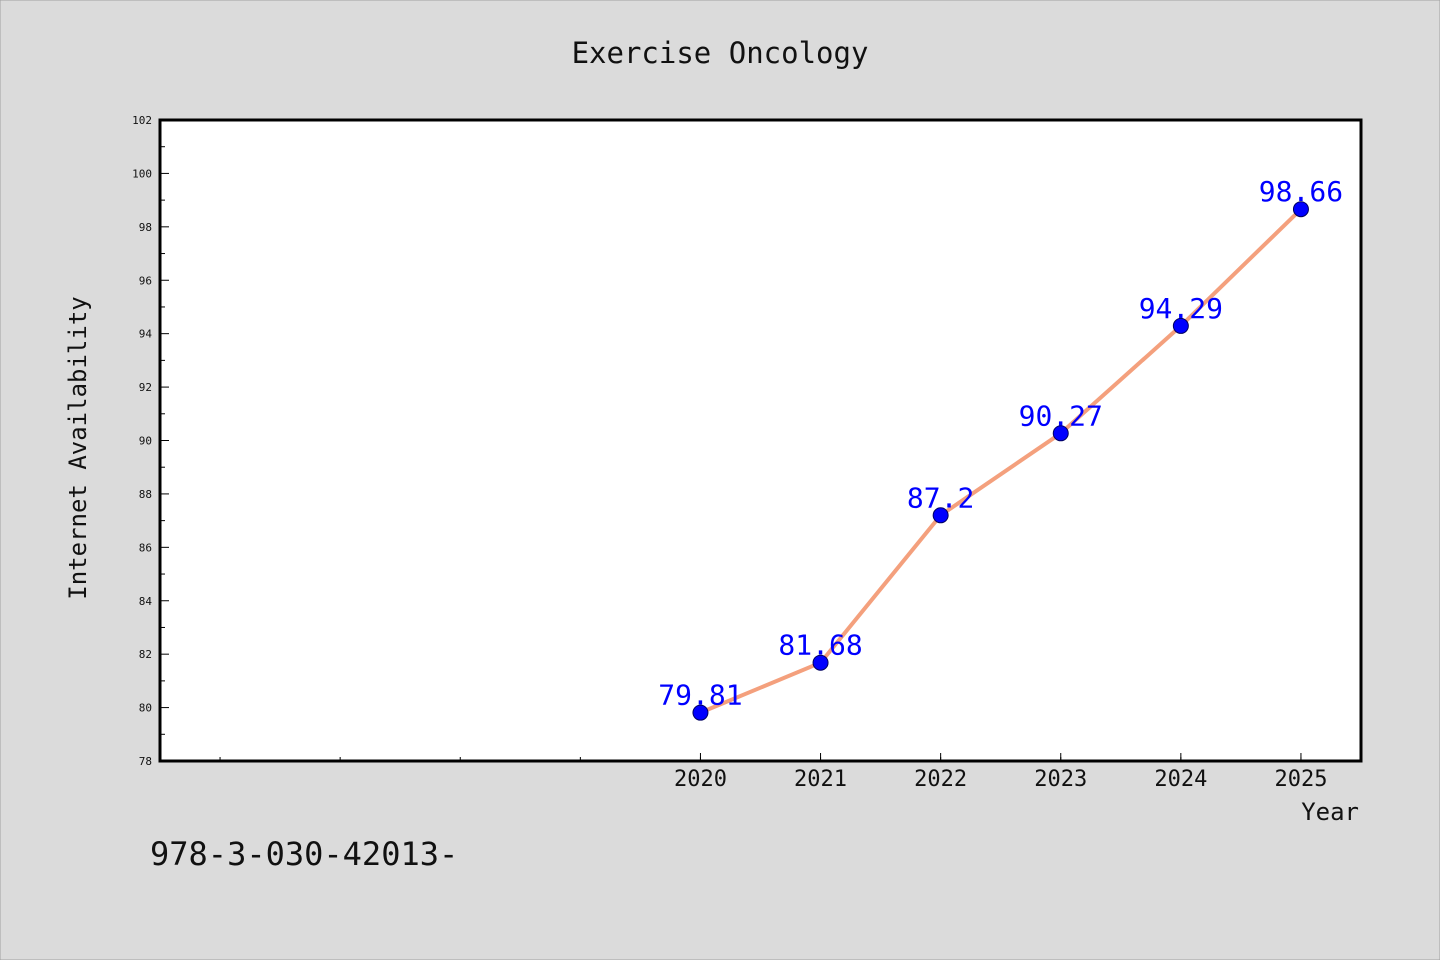 The image size is (1440, 960). I want to click on data-label: 87.2, so click(940, 497).